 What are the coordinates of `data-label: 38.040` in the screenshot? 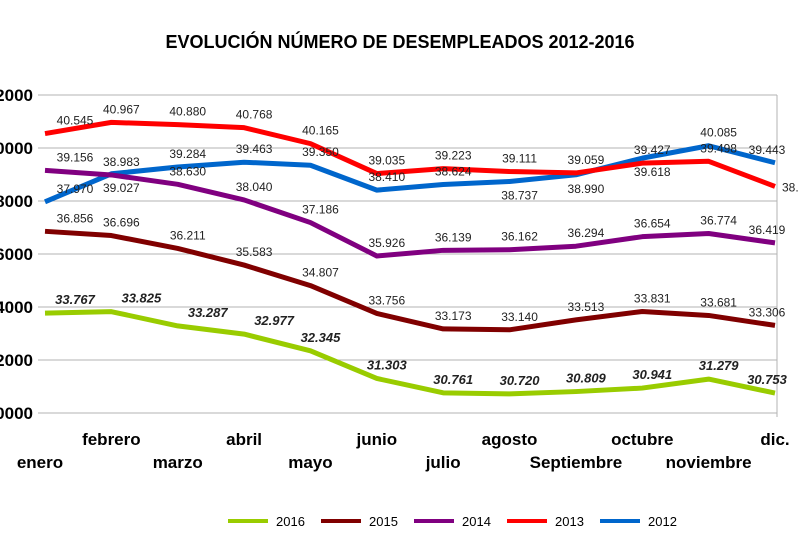 It's located at (254, 187).